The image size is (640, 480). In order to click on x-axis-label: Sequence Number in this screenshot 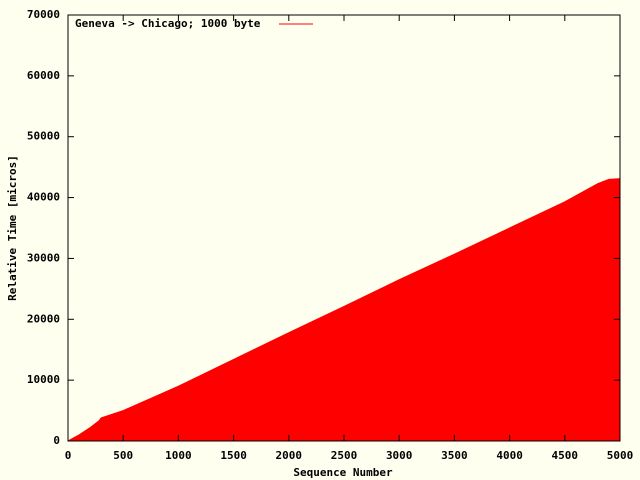, I will do `click(343, 472)`.